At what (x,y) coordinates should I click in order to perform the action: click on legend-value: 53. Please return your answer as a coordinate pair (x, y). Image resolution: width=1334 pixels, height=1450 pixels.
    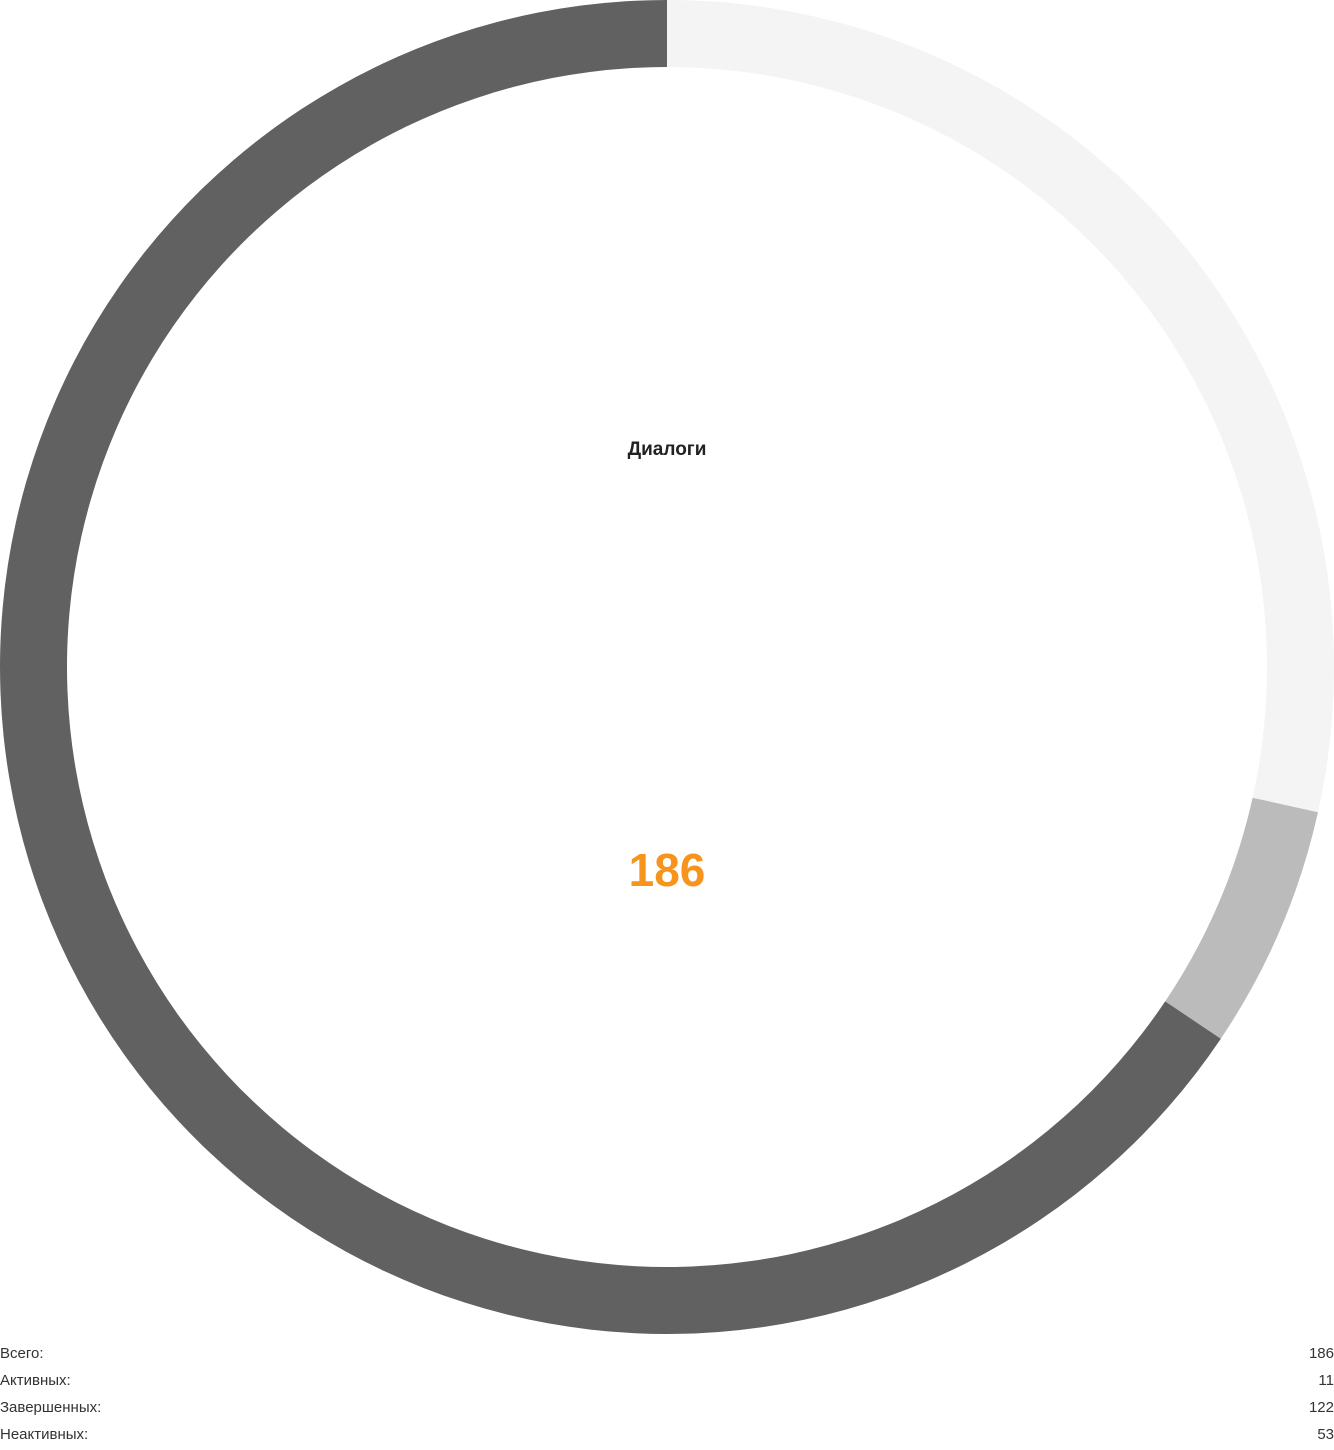
    Looking at the image, I should click on (1325, 1434).